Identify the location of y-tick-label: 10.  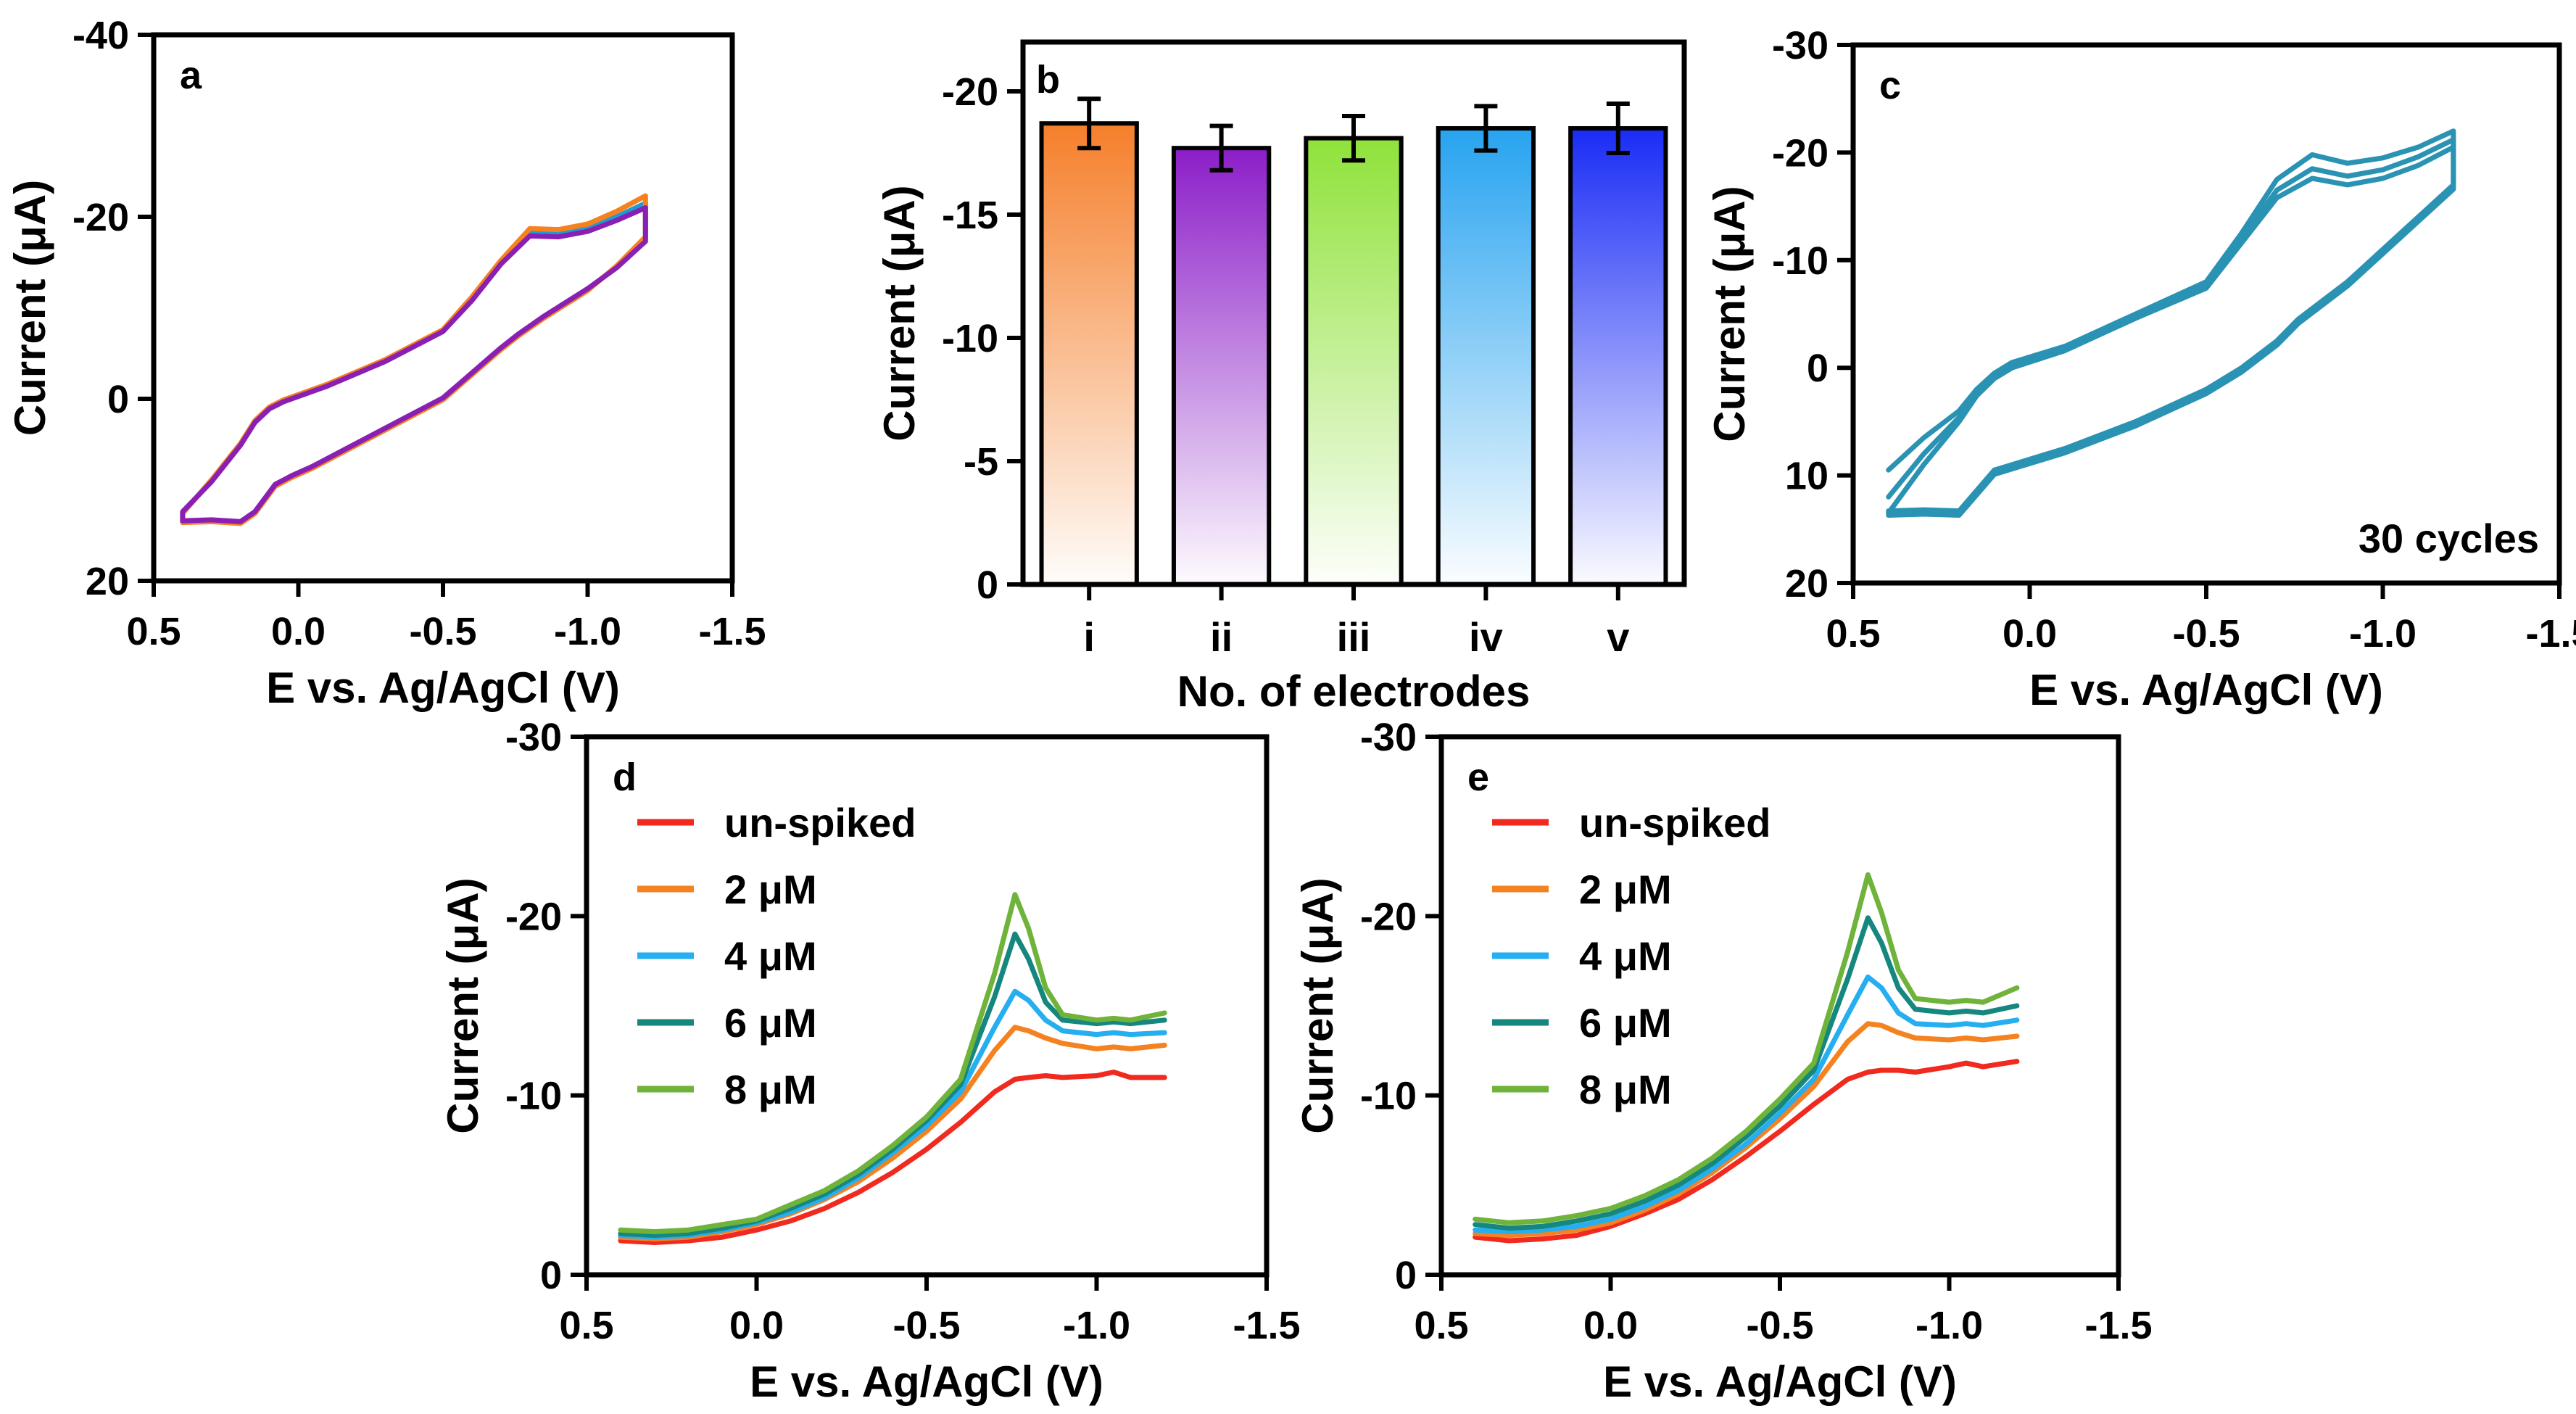
(1807, 476).